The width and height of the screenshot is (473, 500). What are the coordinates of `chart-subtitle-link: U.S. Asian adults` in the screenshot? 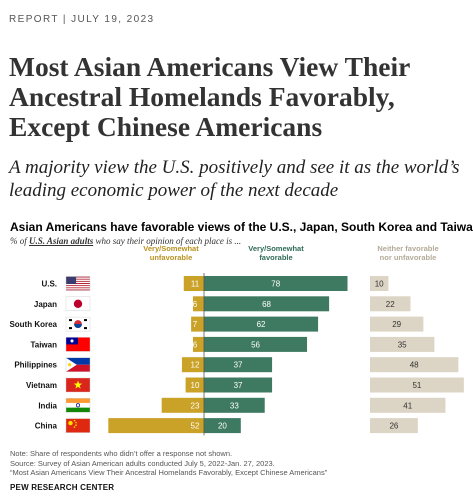 It's located at (61, 241).